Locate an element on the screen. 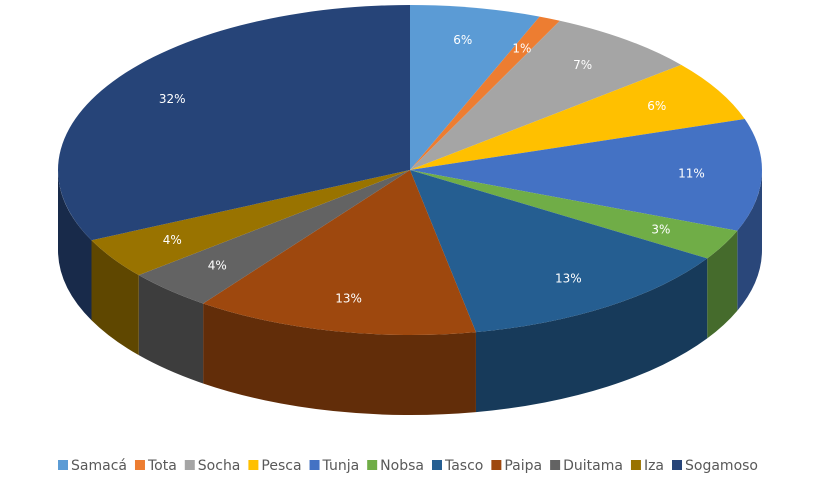 Image resolution: width=816 pixels, height=479 pixels. legend-label: Nobsa is located at coordinates (402, 466).